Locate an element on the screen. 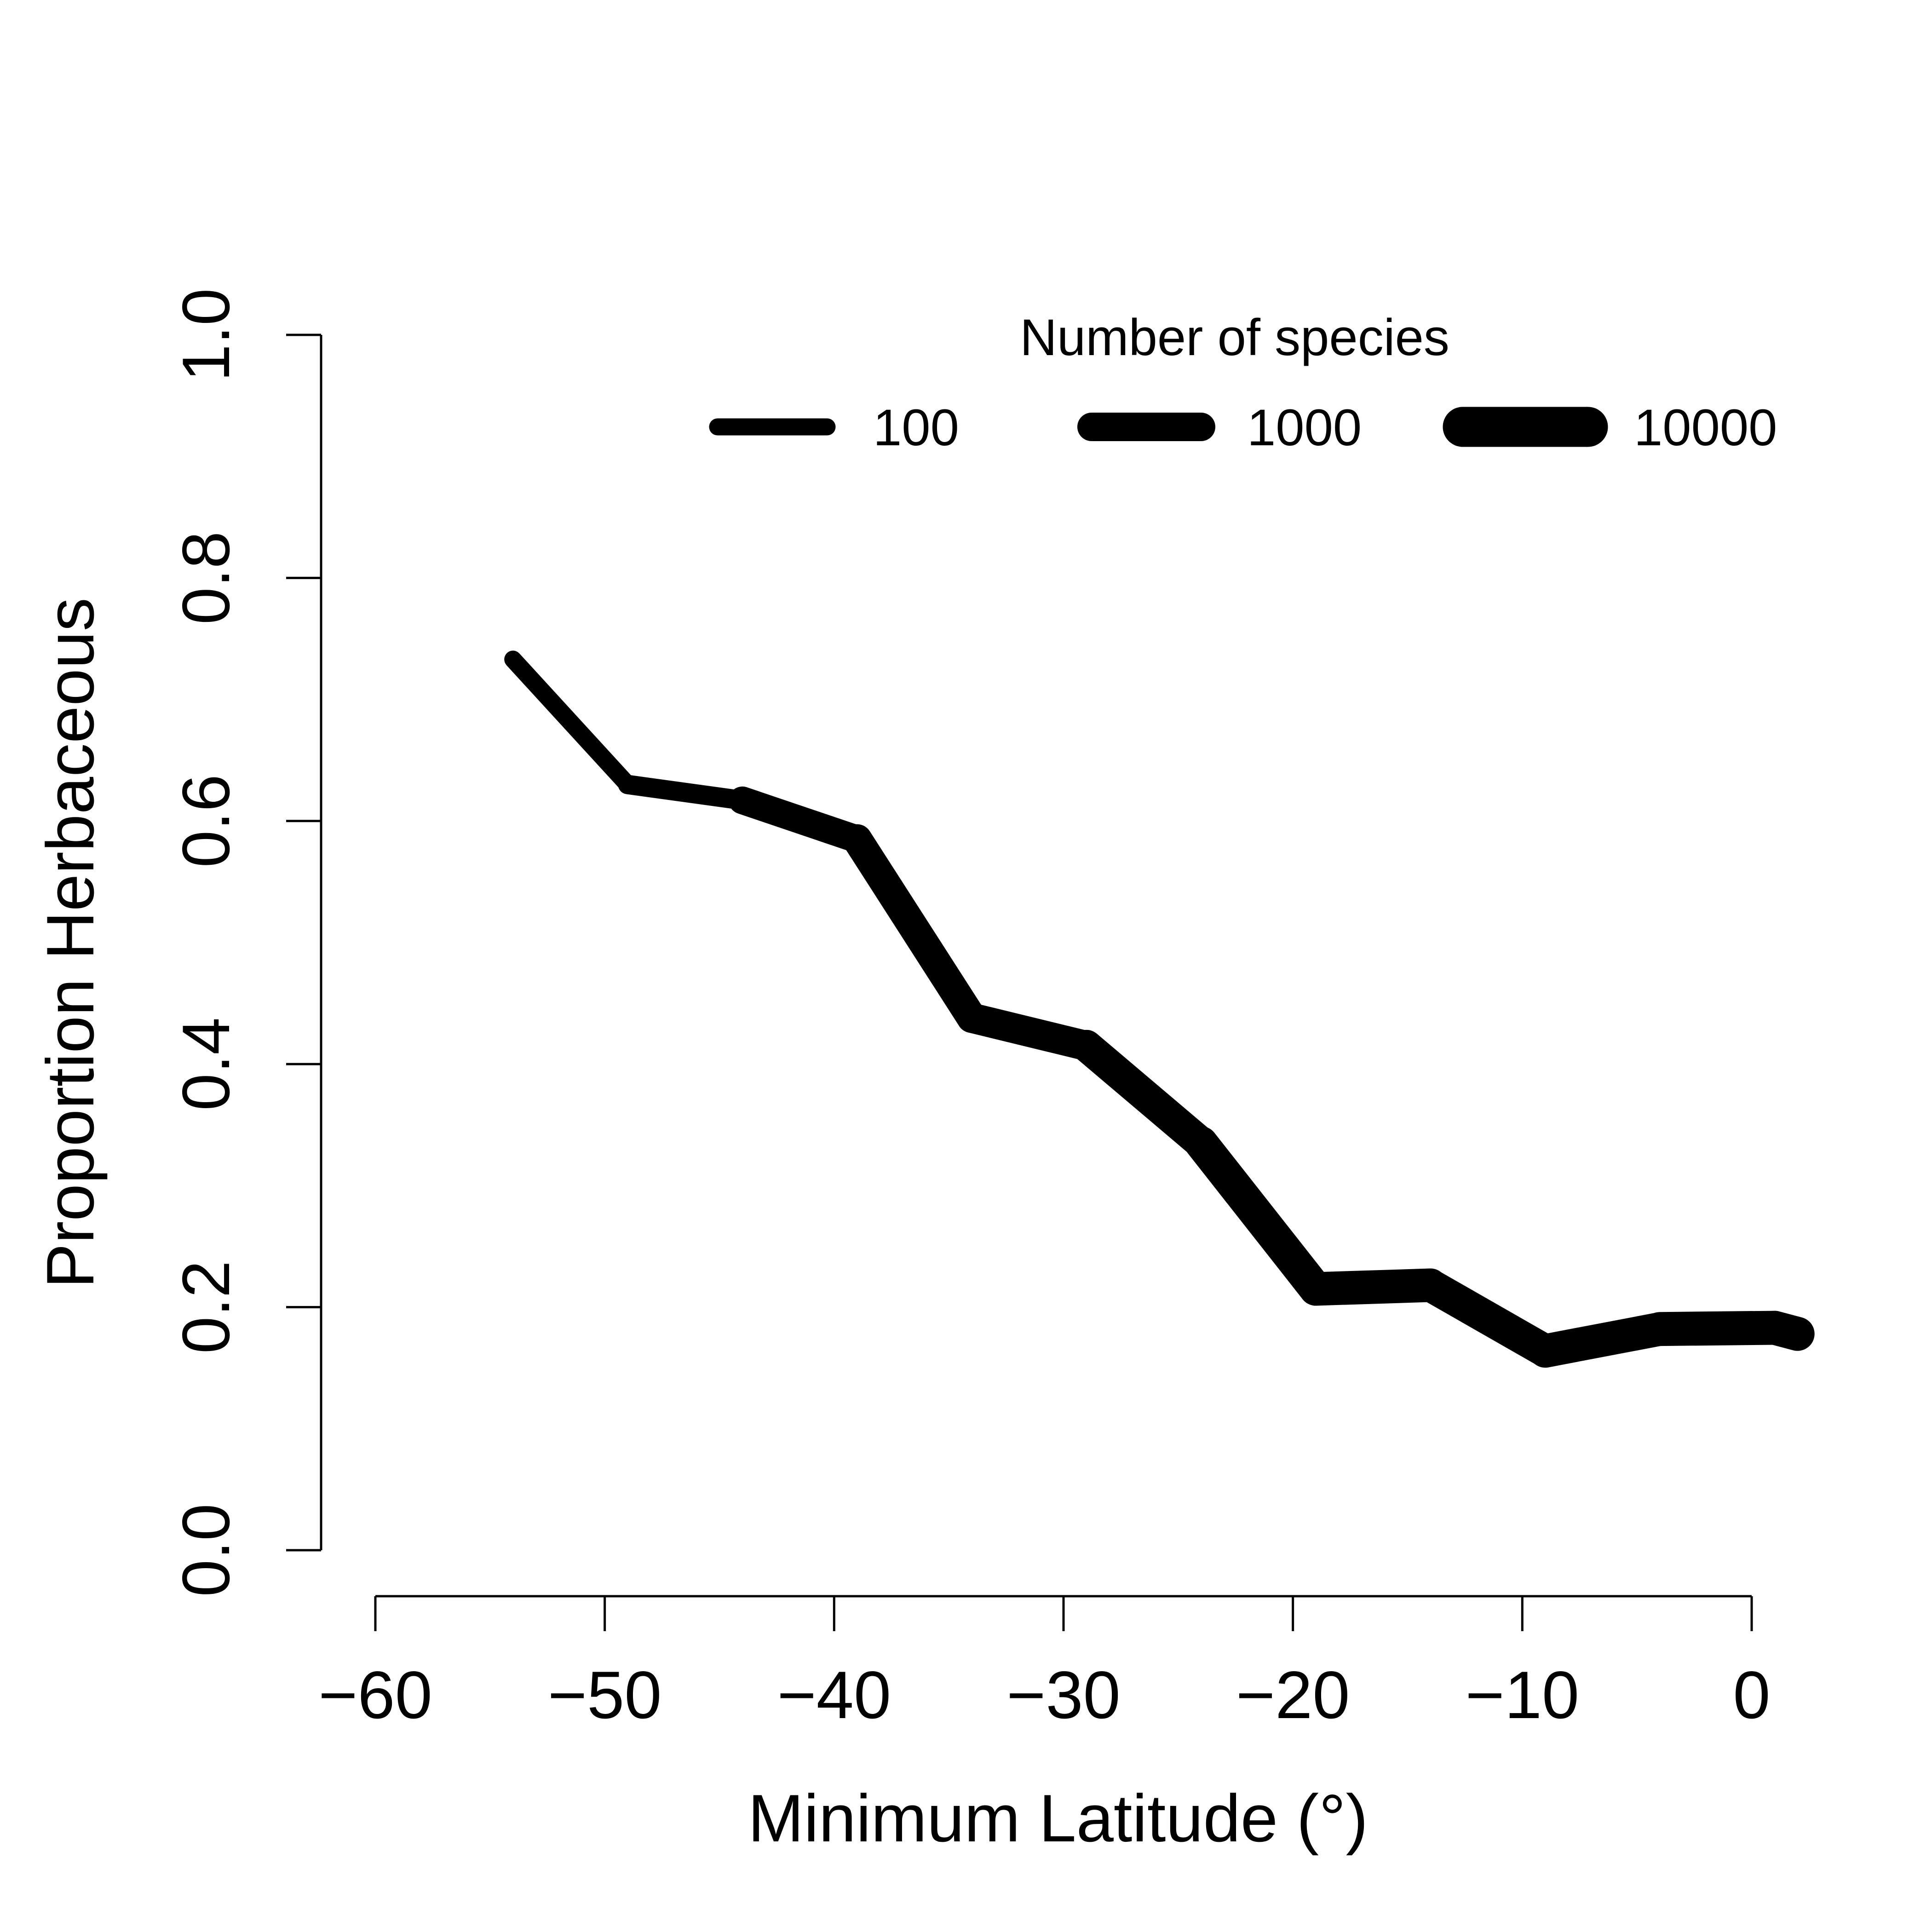 The image size is (1932, 1932). y-tick-label: 0.0 is located at coordinates (205, 1550).